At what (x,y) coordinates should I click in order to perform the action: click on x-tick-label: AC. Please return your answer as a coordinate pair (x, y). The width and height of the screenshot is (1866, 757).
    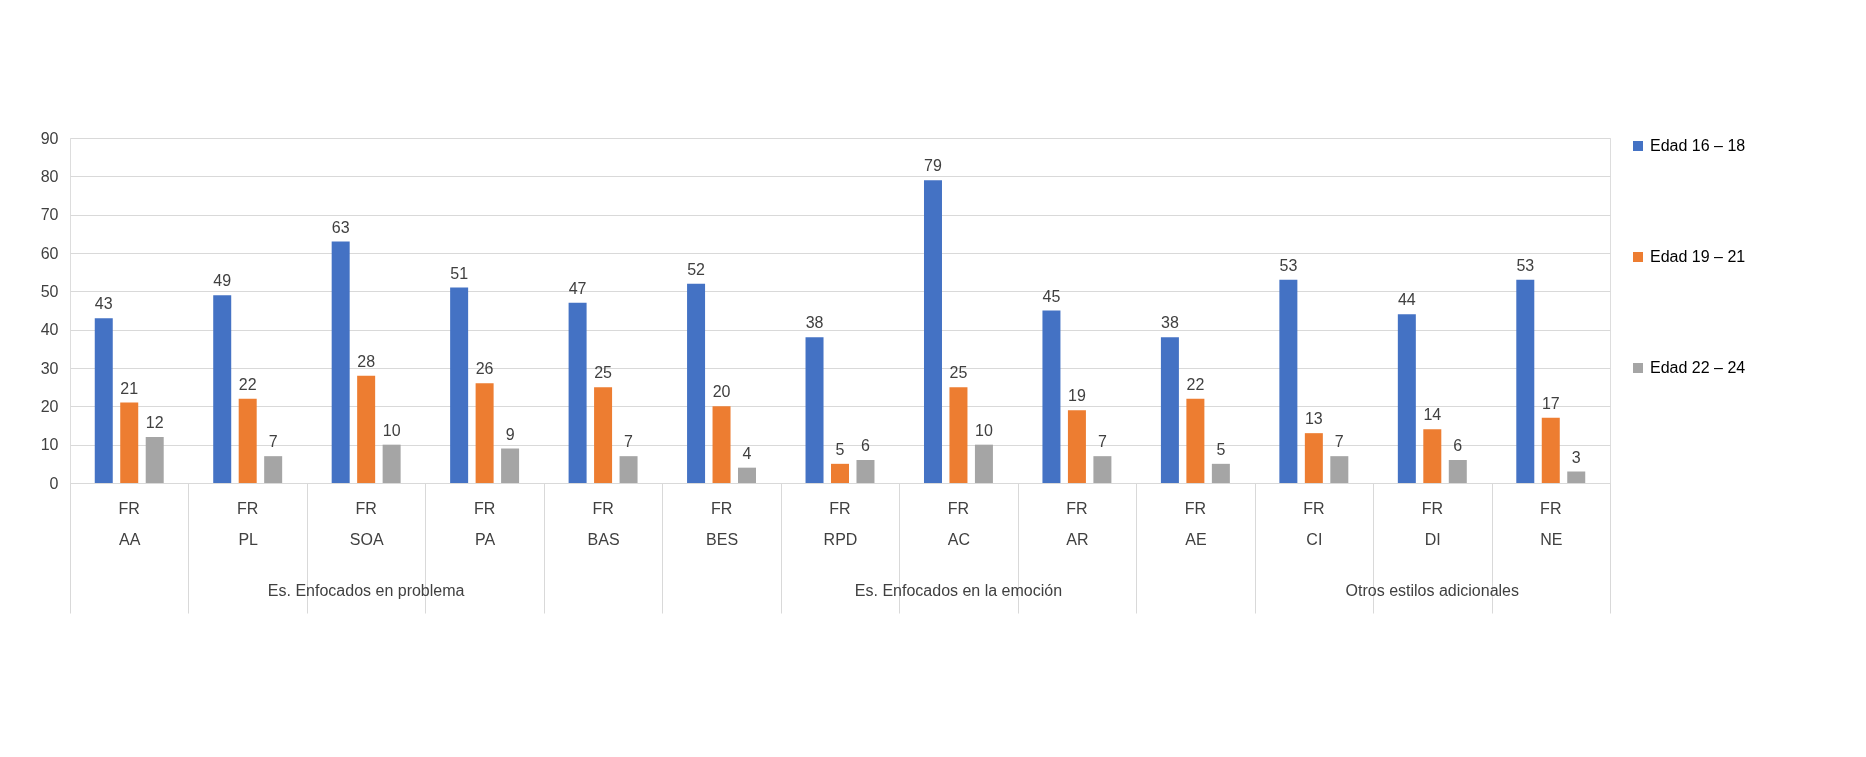
    Looking at the image, I should click on (959, 539).